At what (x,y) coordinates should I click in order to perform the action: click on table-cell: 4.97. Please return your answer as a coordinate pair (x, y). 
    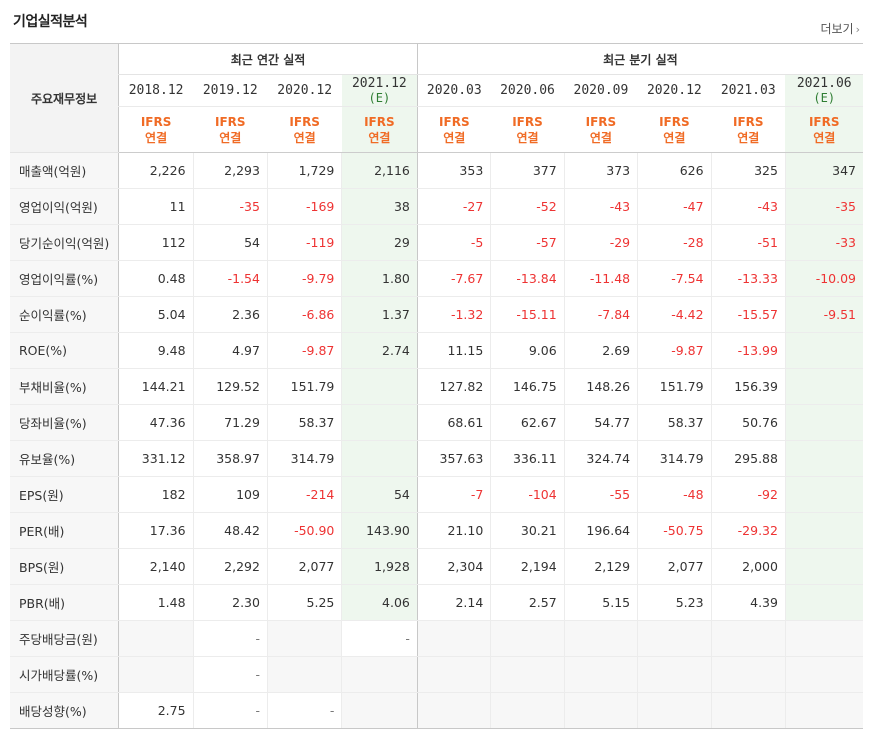
    Looking at the image, I should click on (230, 350).